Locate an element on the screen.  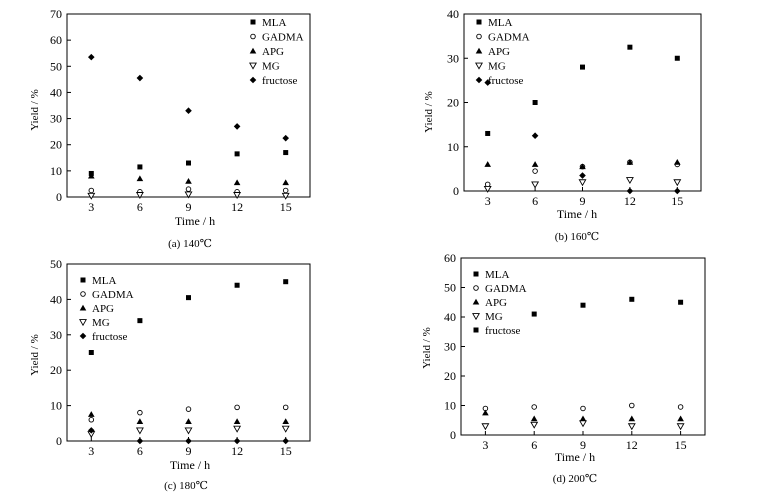
legend-label-apg: APG is located at coordinates (499, 52).